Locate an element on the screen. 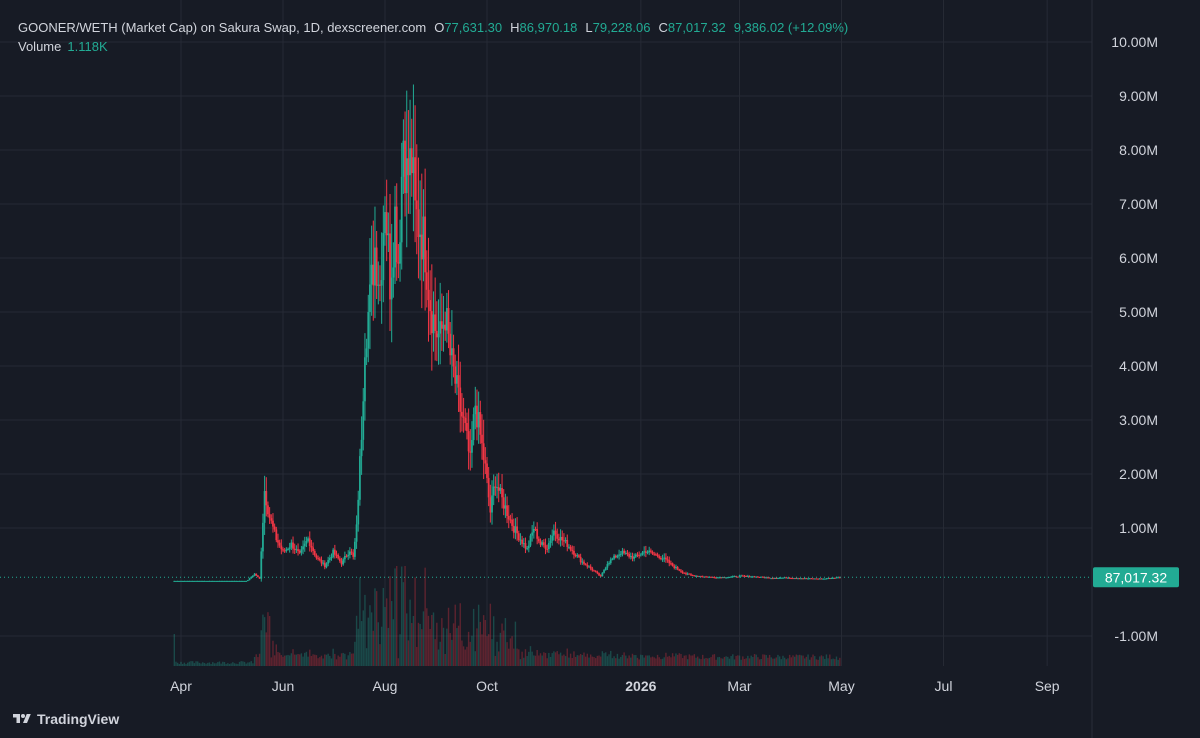 The height and width of the screenshot is (738, 1200). tradingview-watermark: TradingView is located at coordinates (65, 719).